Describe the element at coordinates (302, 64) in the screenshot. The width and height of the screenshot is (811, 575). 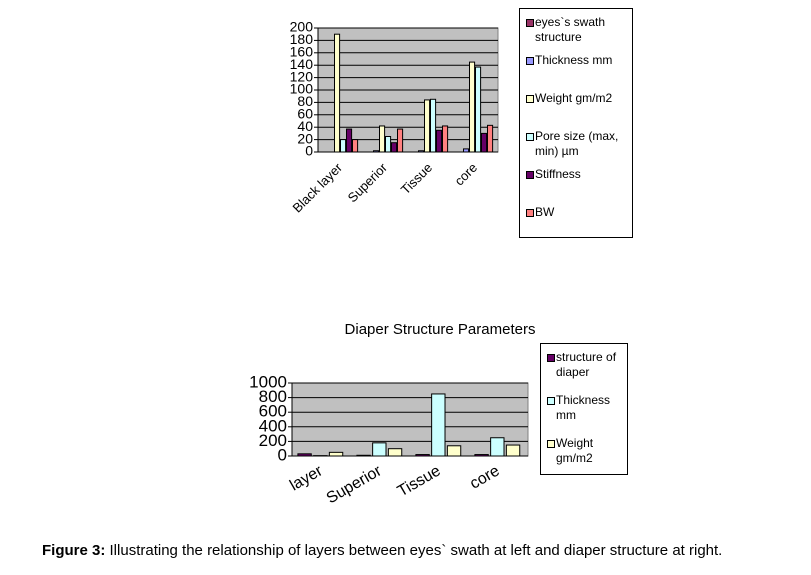
I see `y-tick-label: 140` at that location.